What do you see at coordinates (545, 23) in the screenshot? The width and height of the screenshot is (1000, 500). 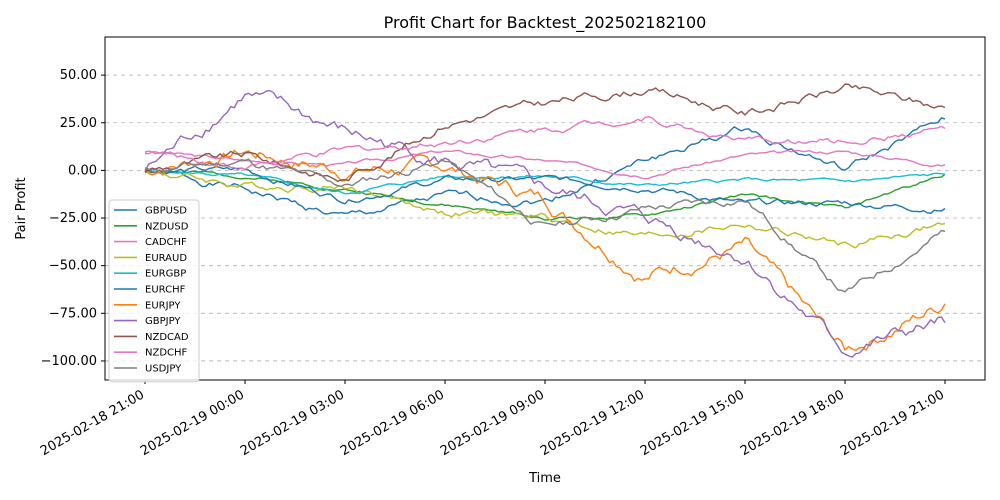 I see `chart-title: Profit Chart for Backtest_202502182100` at bounding box center [545, 23].